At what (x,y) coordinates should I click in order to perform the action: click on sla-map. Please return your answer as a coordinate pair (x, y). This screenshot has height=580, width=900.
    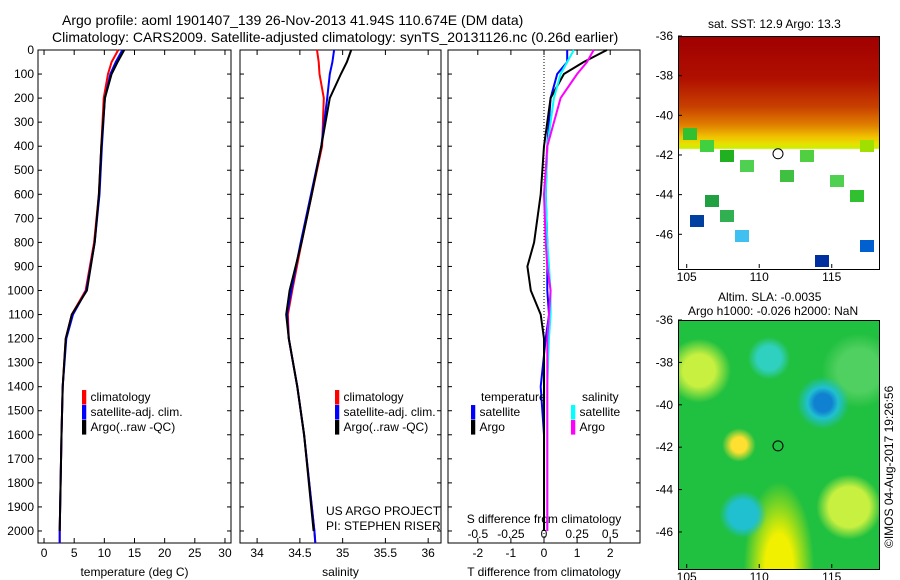
    Looking at the image, I should click on (779, 445).